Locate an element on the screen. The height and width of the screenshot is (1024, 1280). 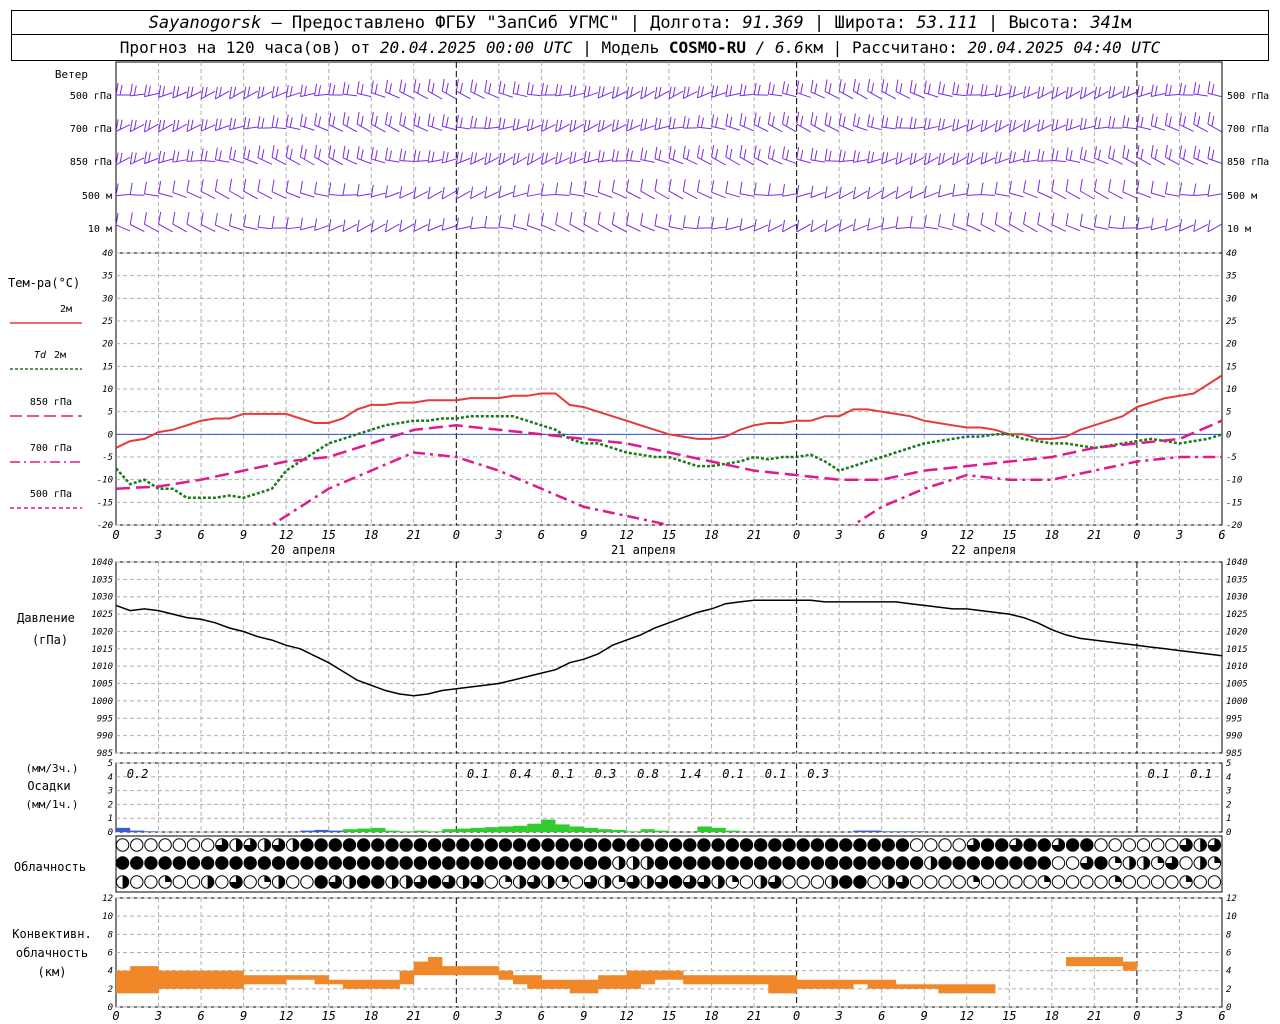
conv-hour-label: 21 is located at coordinates (754, 1016).